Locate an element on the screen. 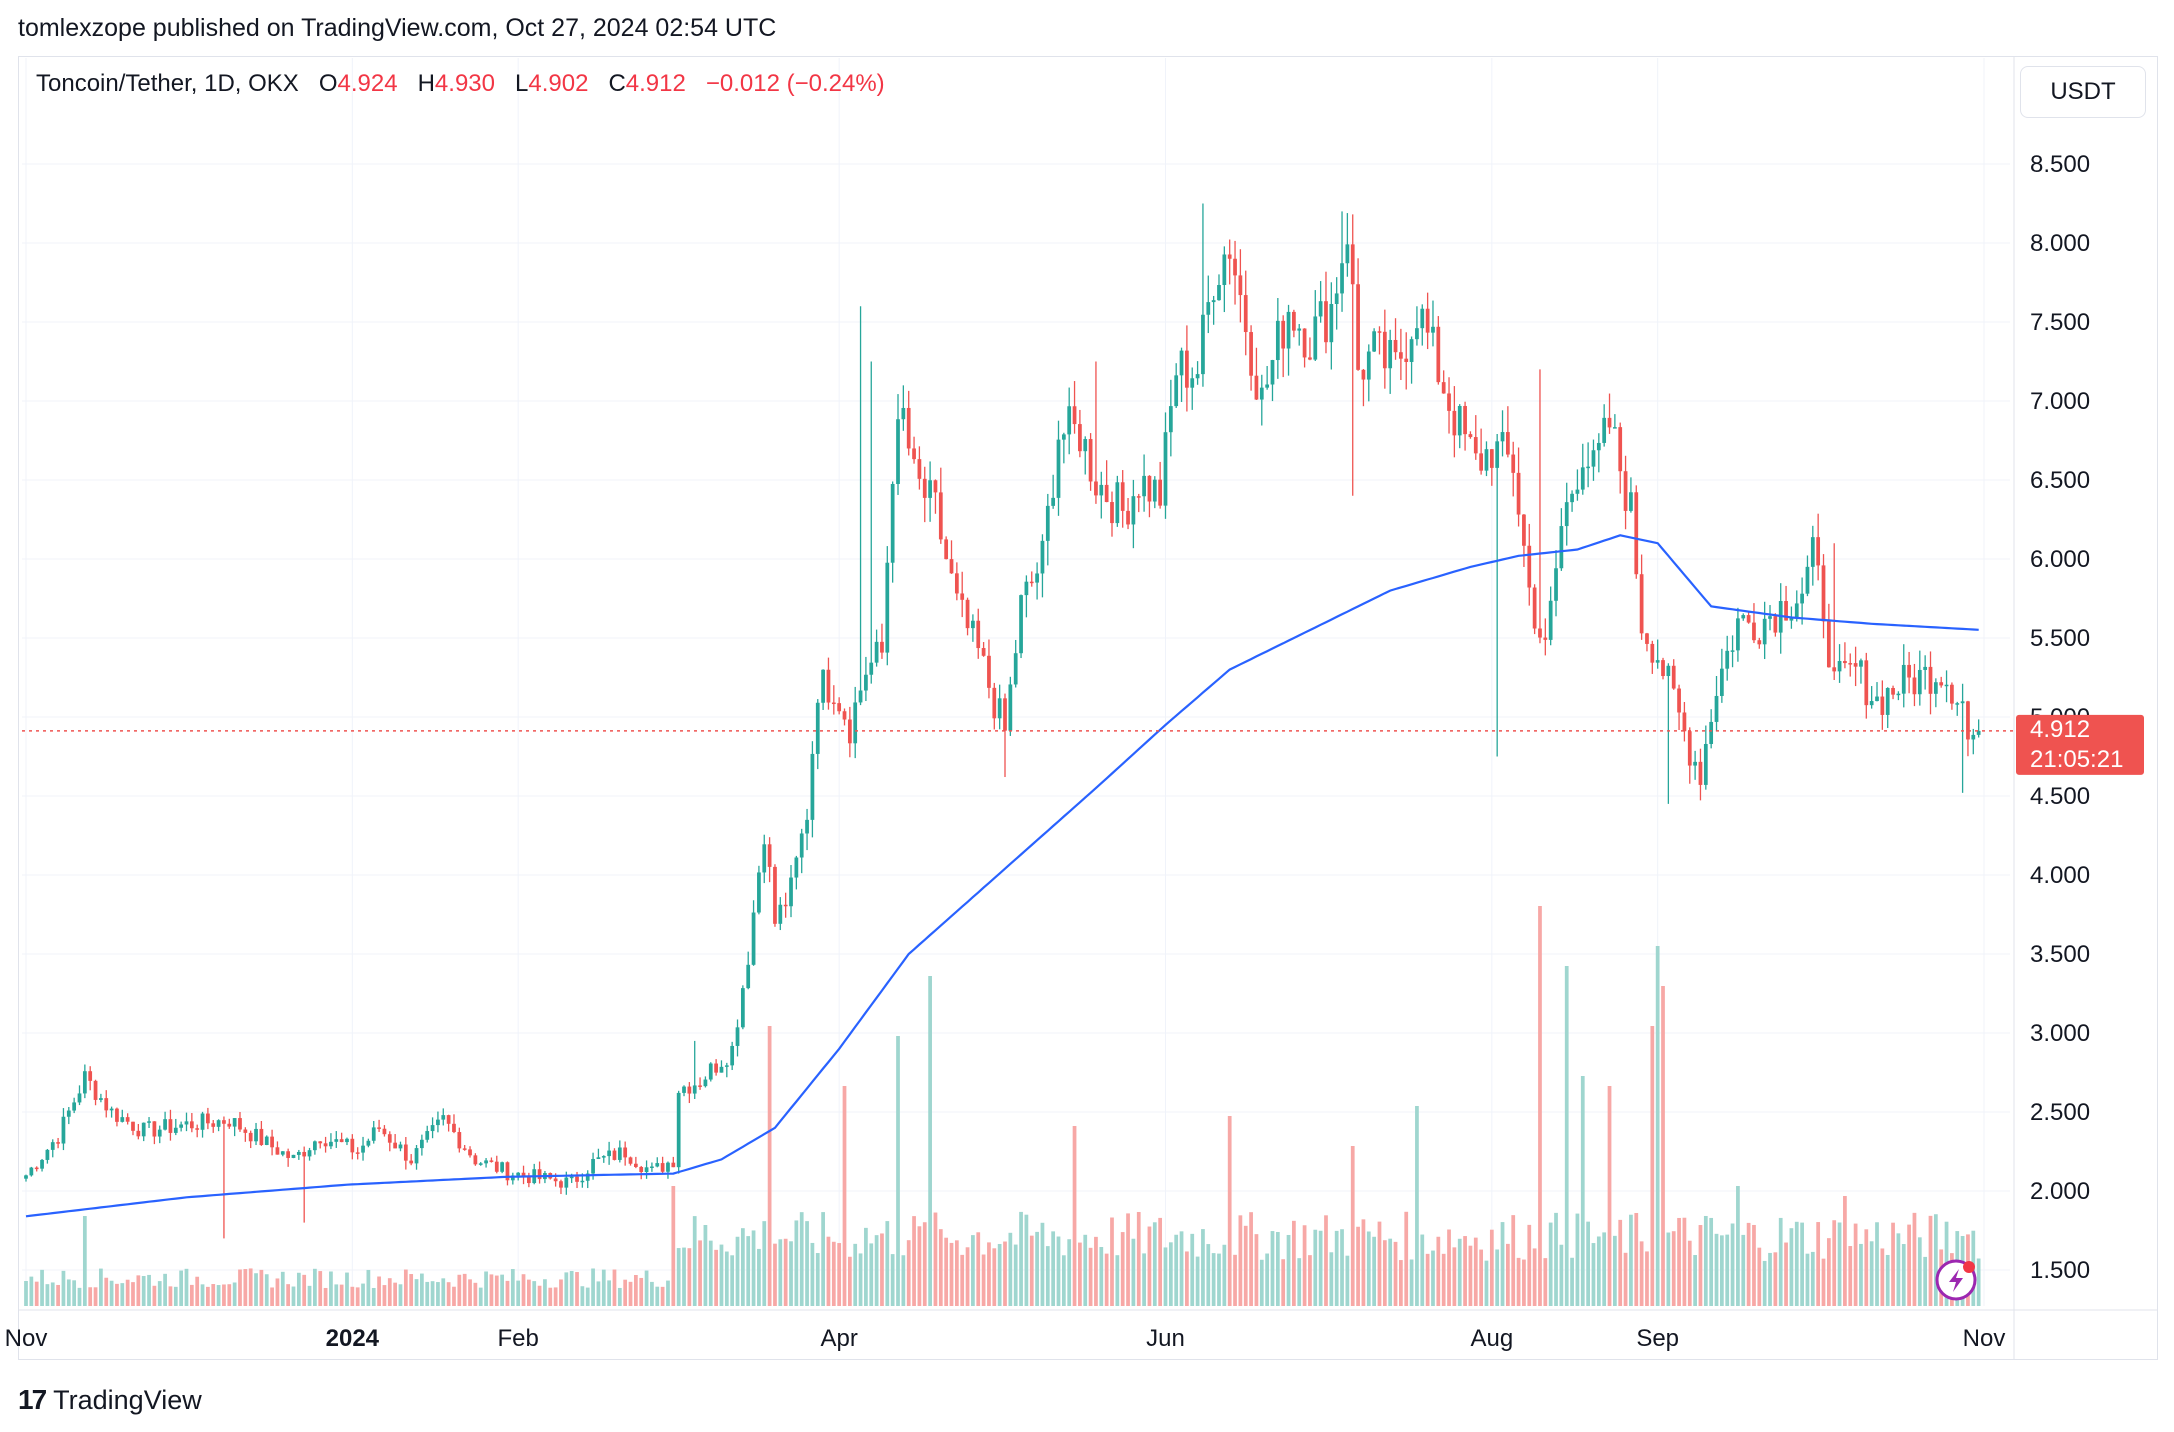 The height and width of the screenshot is (1432, 2174). currency-button: USDT is located at coordinates (2083, 92).